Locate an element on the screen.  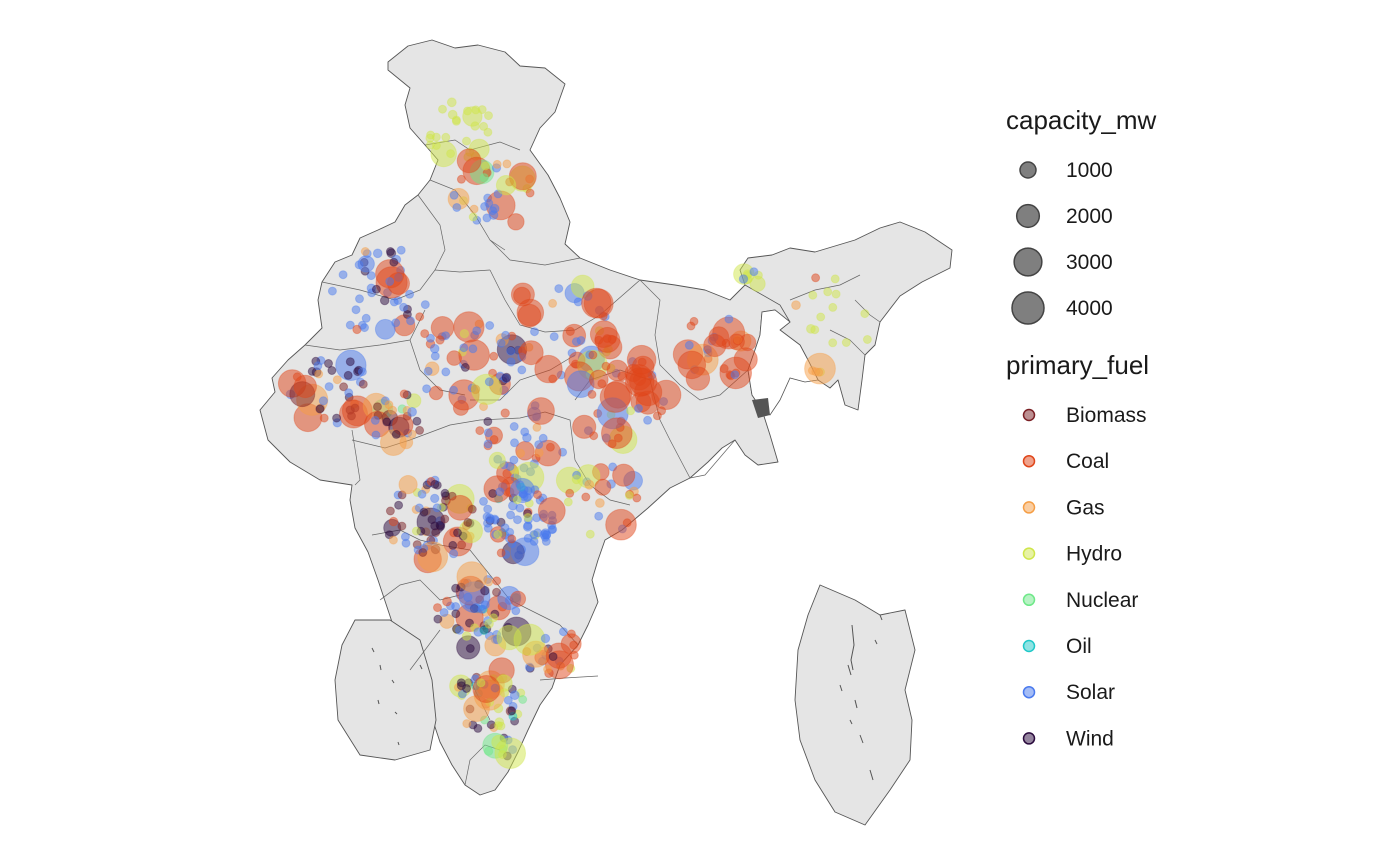
size-legend-key is located at coordinates (1028, 170).